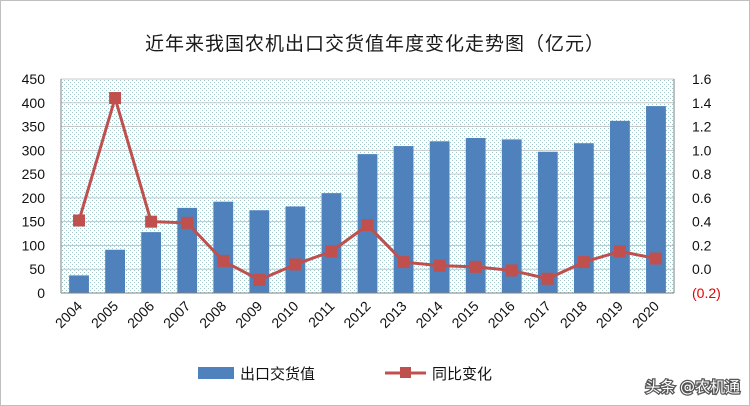 Image resolution: width=750 pixels, height=406 pixels. I want to click on legend-bar-label: 出口交货值, so click(277, 374).